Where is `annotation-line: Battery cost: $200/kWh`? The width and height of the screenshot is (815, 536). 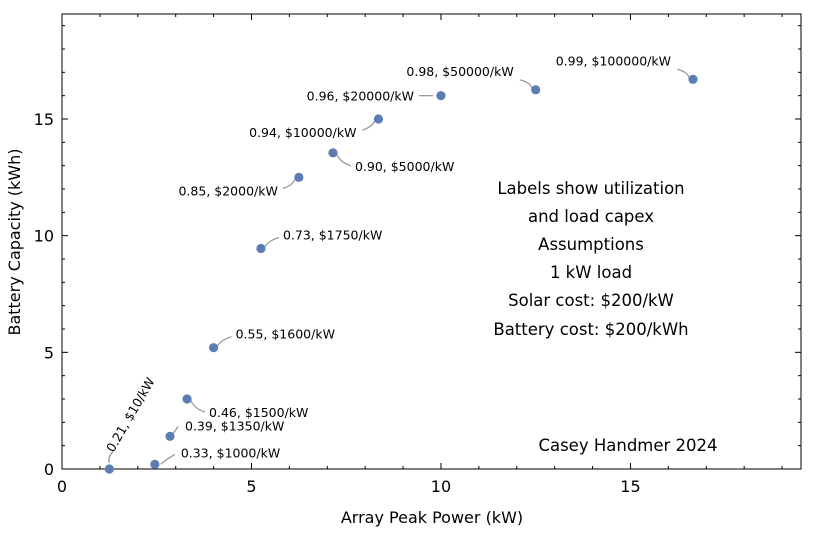 annotation-line: Battery cost: $200/kWh is located at coordinates (590, 329).